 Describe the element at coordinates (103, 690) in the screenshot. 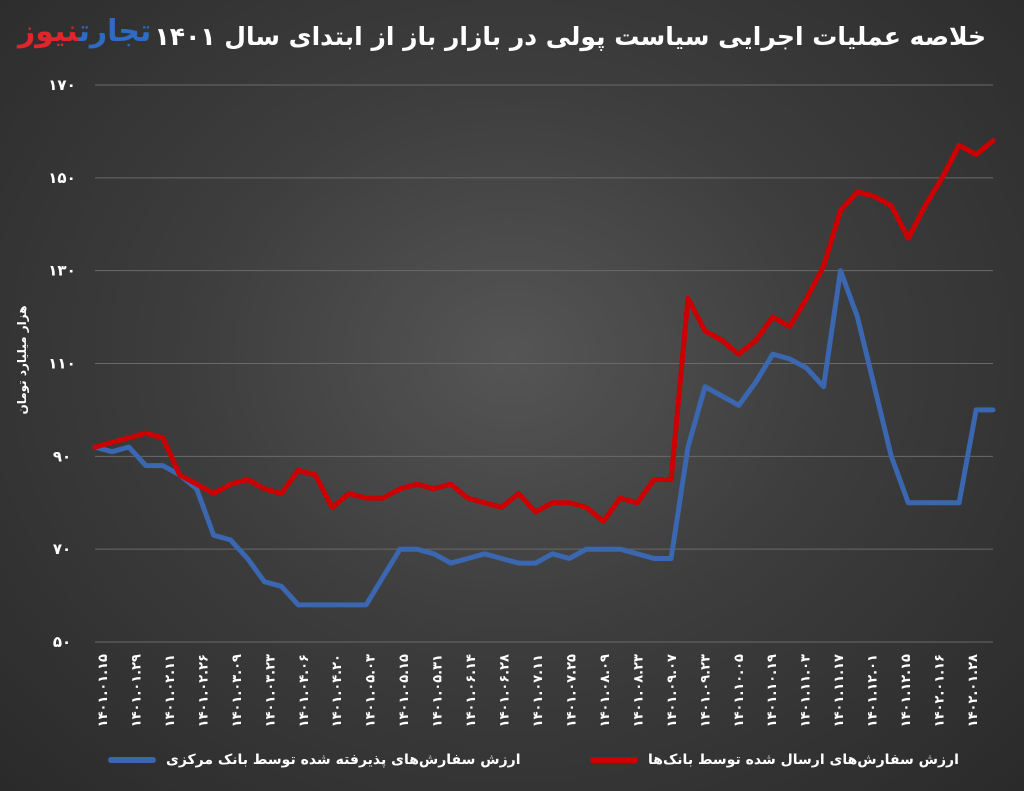

I see `x-tick-label: ۱۴۰۱.۰۱.۱۵` at that location.